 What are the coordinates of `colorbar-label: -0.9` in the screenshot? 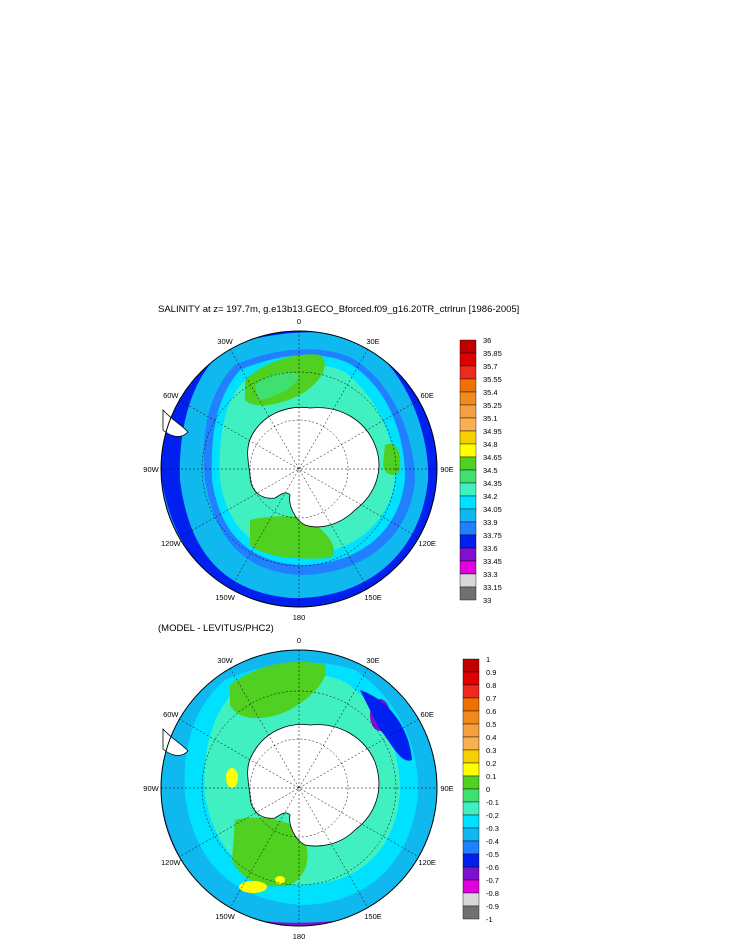 It's located at (492, 906).